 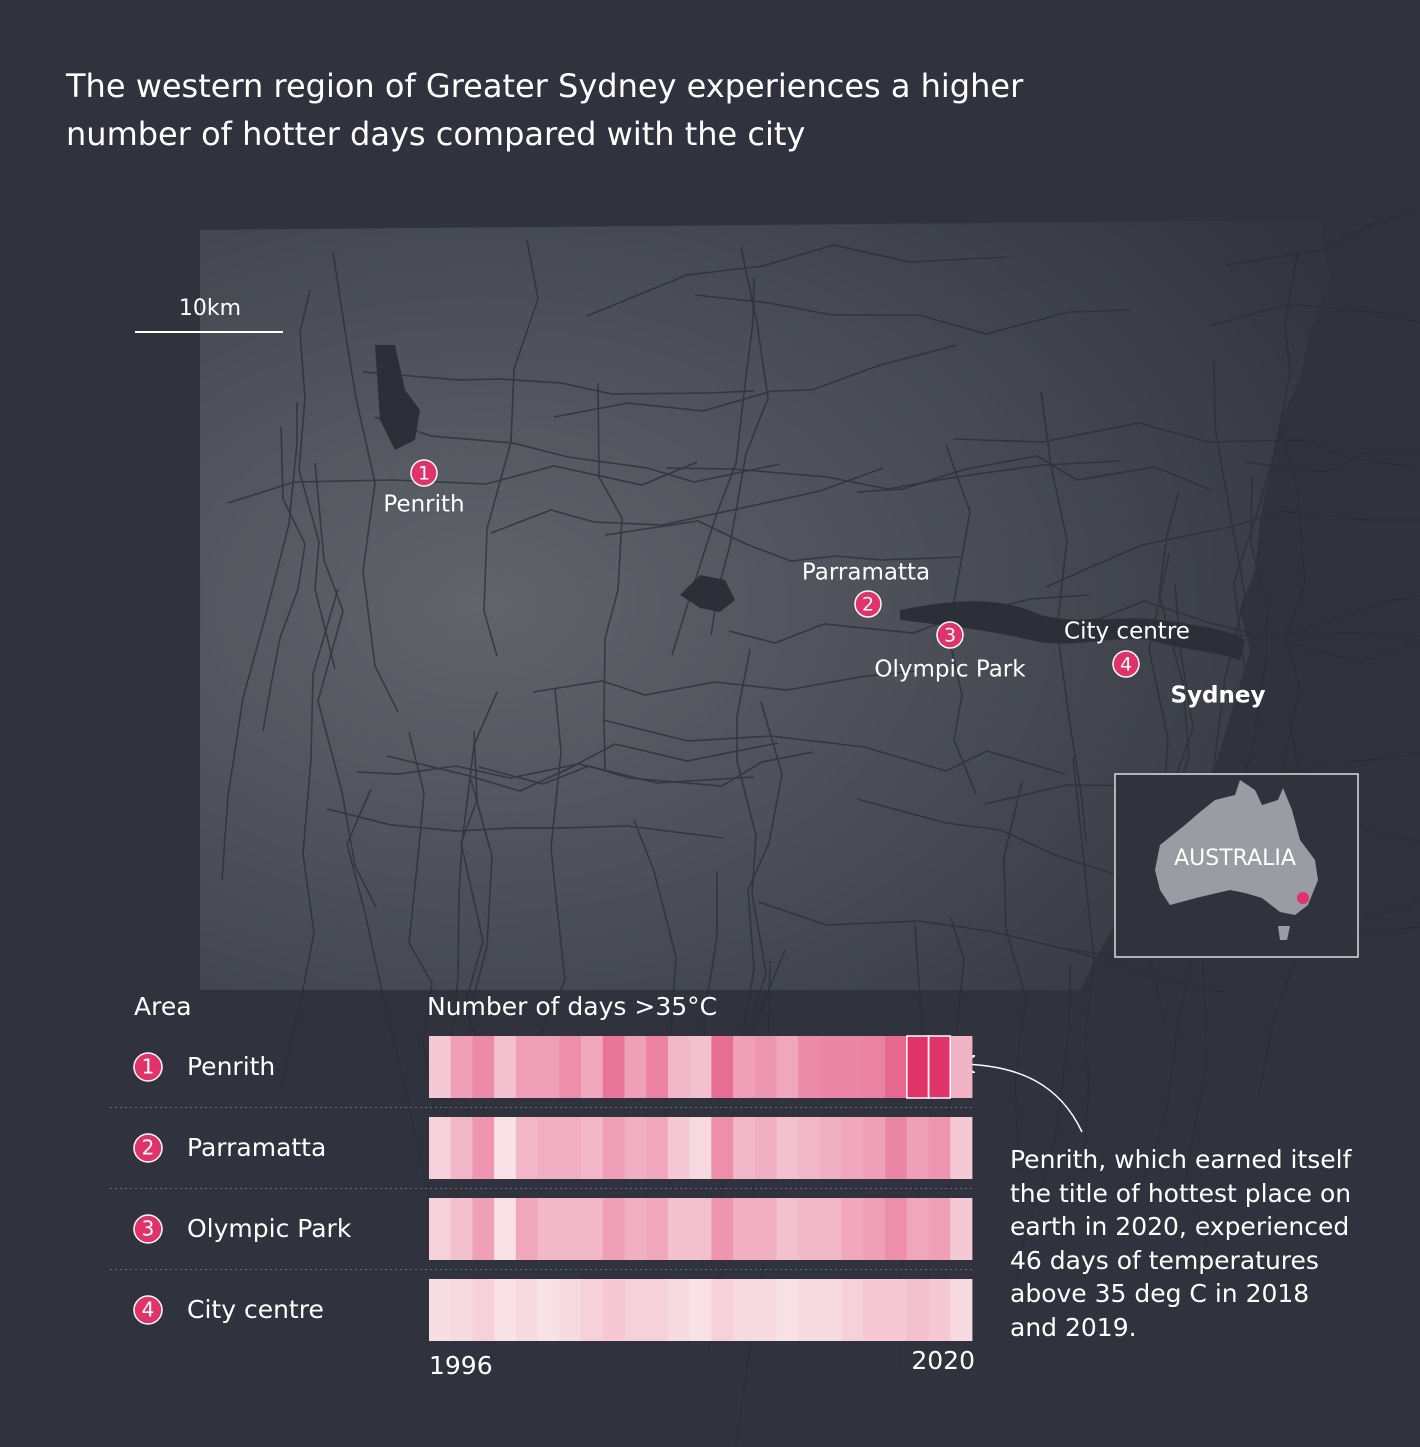 What do you see at coordinates (1284, 933) in the screenshot?
I see `tasmania` at bounding box center [1284, 933].